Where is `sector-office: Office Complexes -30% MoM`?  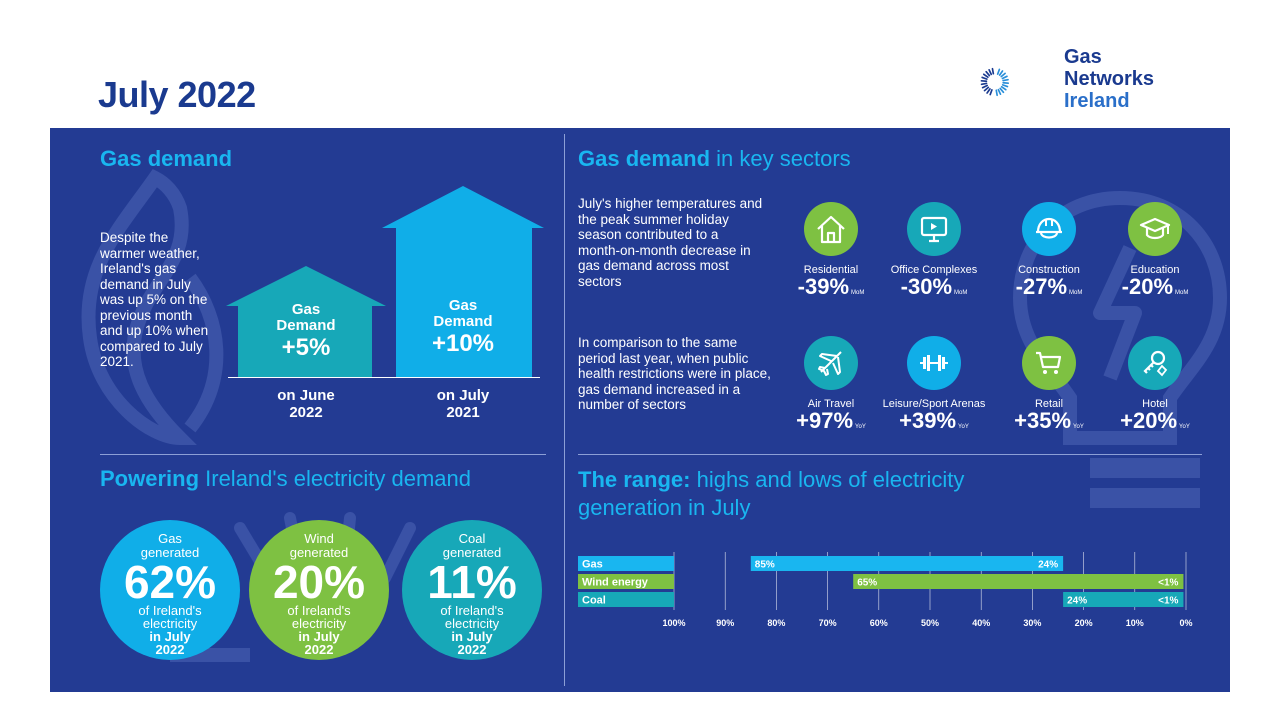
sector-office: Office Complexes -30% MoM is located at coordinates (934, 253).